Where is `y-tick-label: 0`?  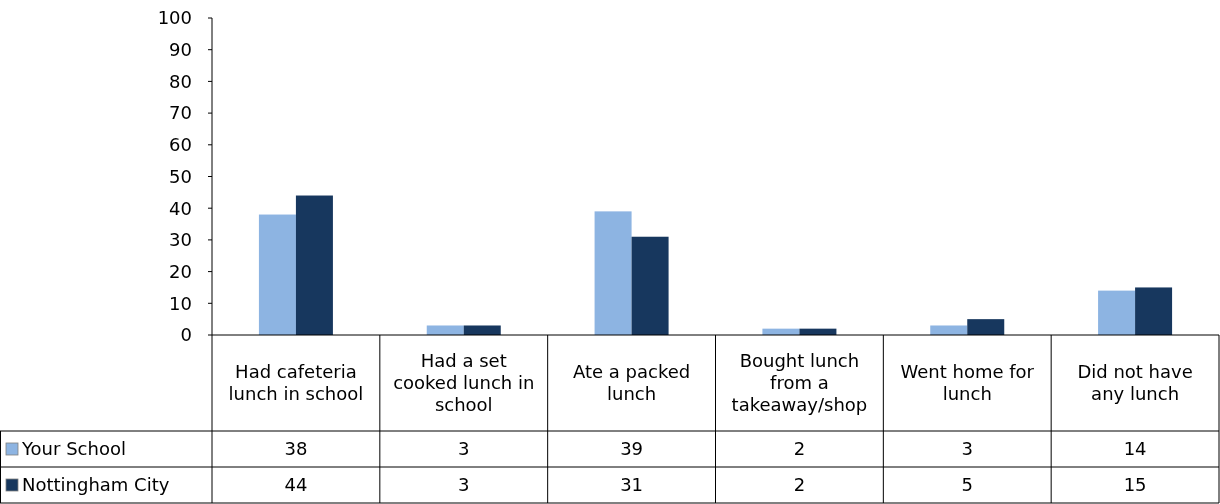
y-tick-label: 0 is located at coordinates (186, 335).